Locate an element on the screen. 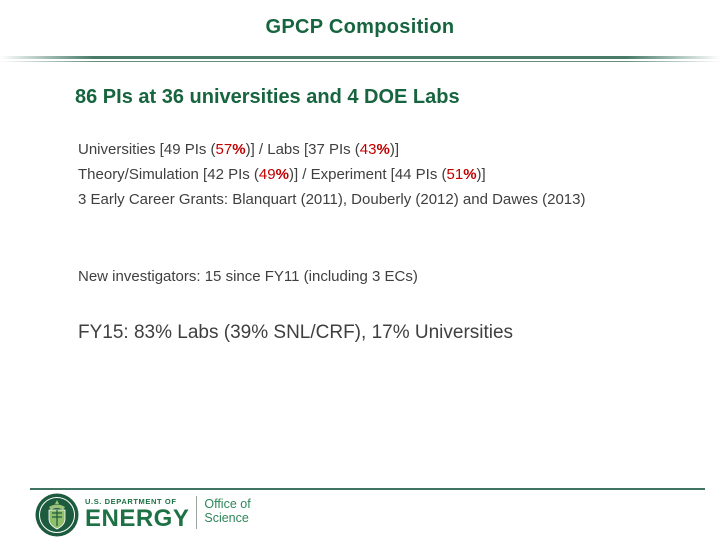 Image resolution: width=720 pixels, height=540 pixels. doe-seal-icon is located at coordinates (57, 515).